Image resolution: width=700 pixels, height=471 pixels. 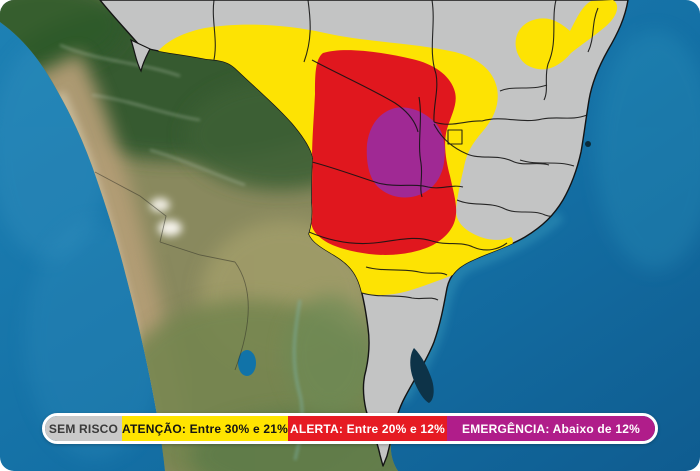 I want to click on patos-lagoon, so click(x=422, y=375).